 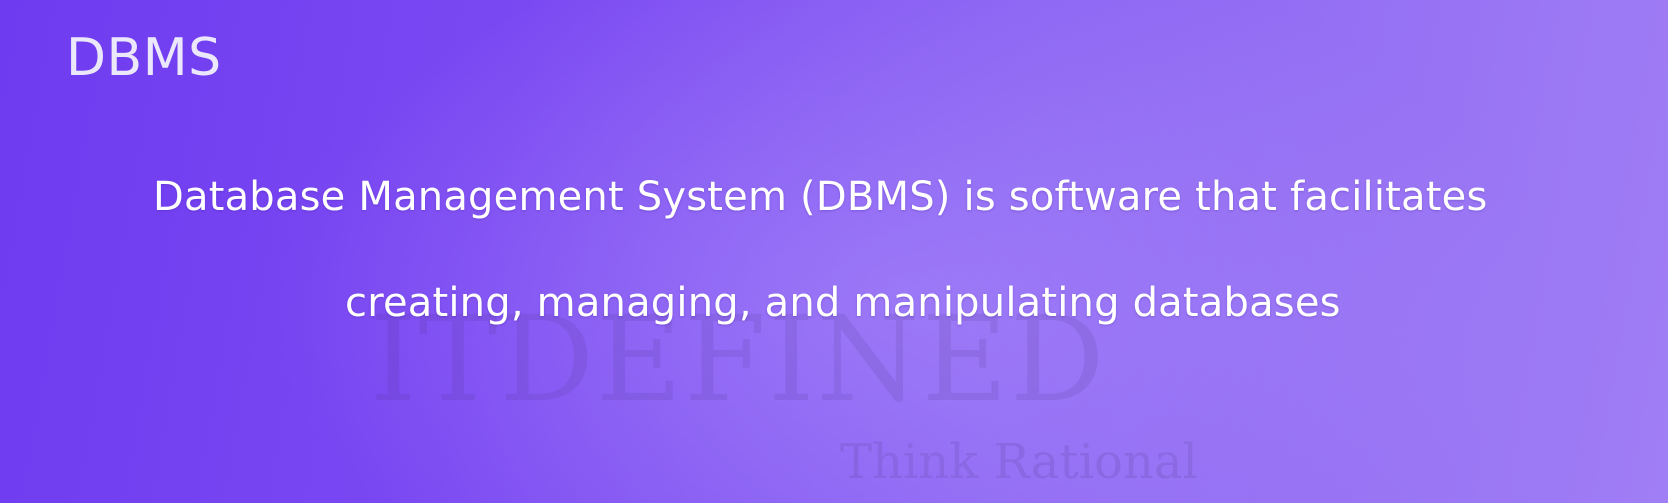 What do you see at coordinates (1019, 462) in the screenshot?
I see `watermark-tagline: Think Rational` at bounding box center [1019, 462].